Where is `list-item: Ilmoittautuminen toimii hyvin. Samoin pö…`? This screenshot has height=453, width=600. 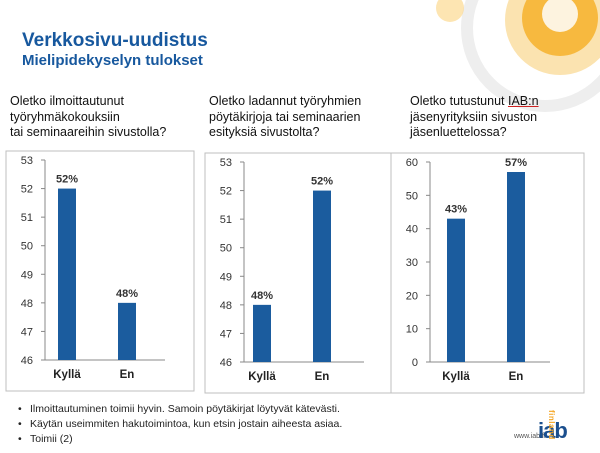
list-item: Ilmoittautuminen toimii hyvin. Samoin pö… is located at coordinates (180, 409).